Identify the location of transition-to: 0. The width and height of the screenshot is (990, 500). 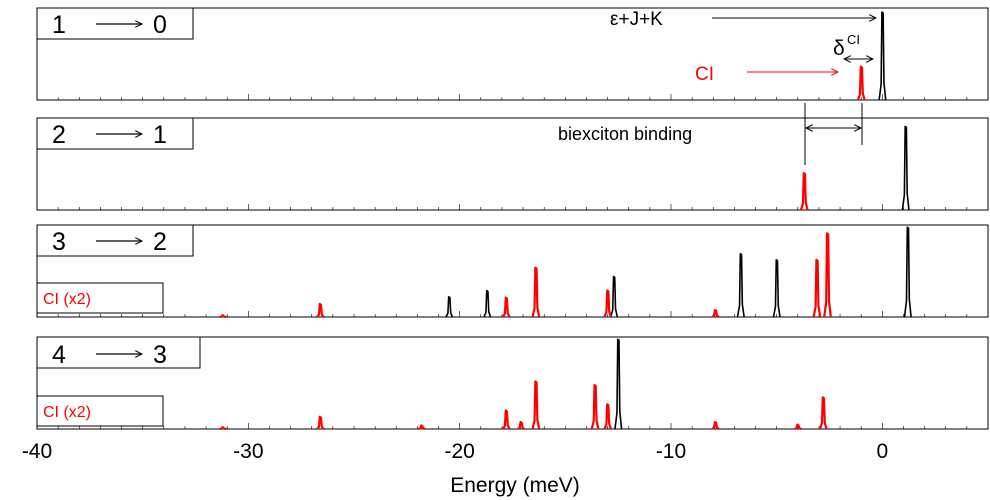
(160, 25).